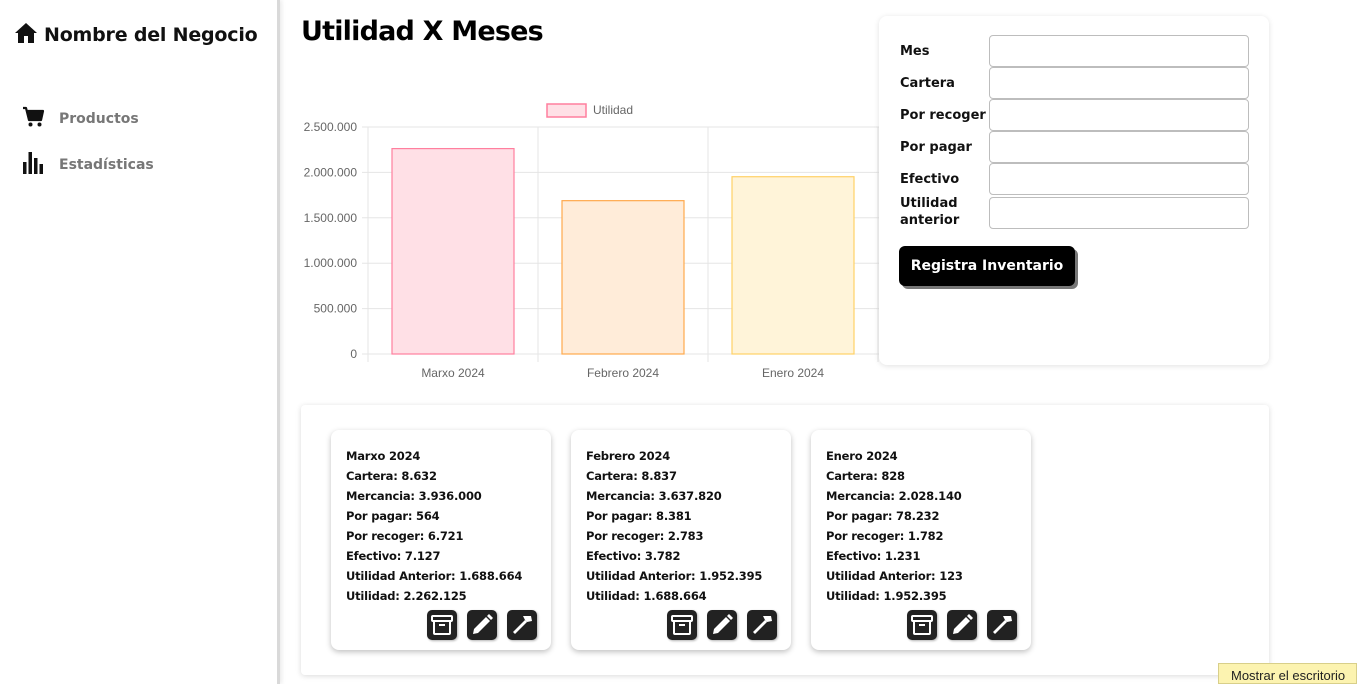  What do you see at coordinates (331, 172) in the screenshot?
I see `y-tick-label: 2.000.000` at bounding box center [331, 172].